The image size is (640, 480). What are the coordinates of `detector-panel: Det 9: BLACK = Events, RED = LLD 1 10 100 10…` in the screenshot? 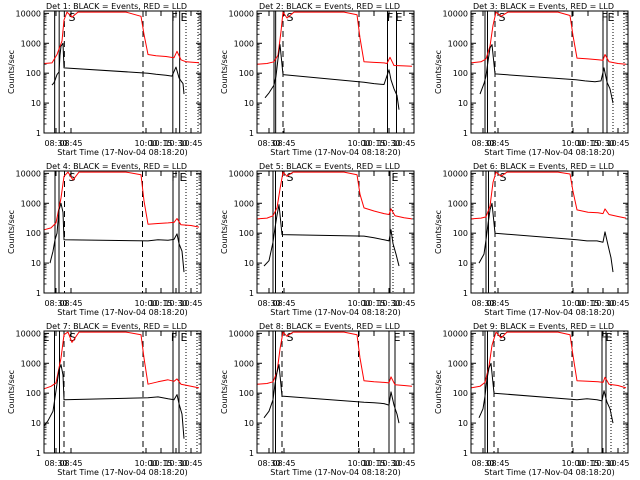 It's located at (532, 399).